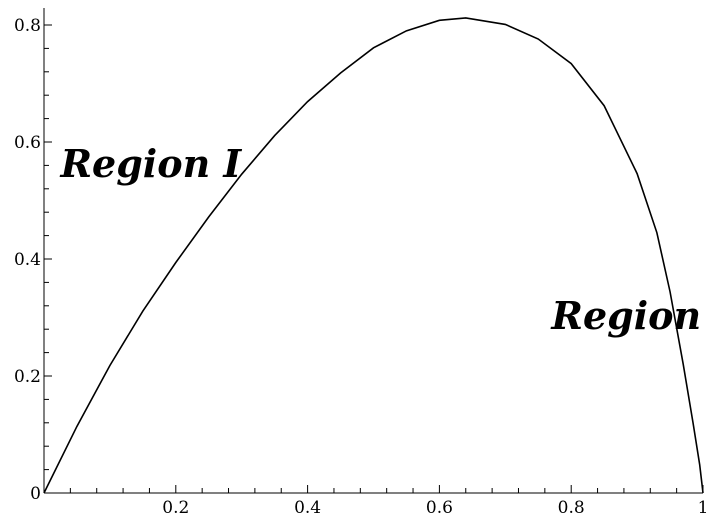  I want to click on y-tick-label: 0.6, so click(27, 143).